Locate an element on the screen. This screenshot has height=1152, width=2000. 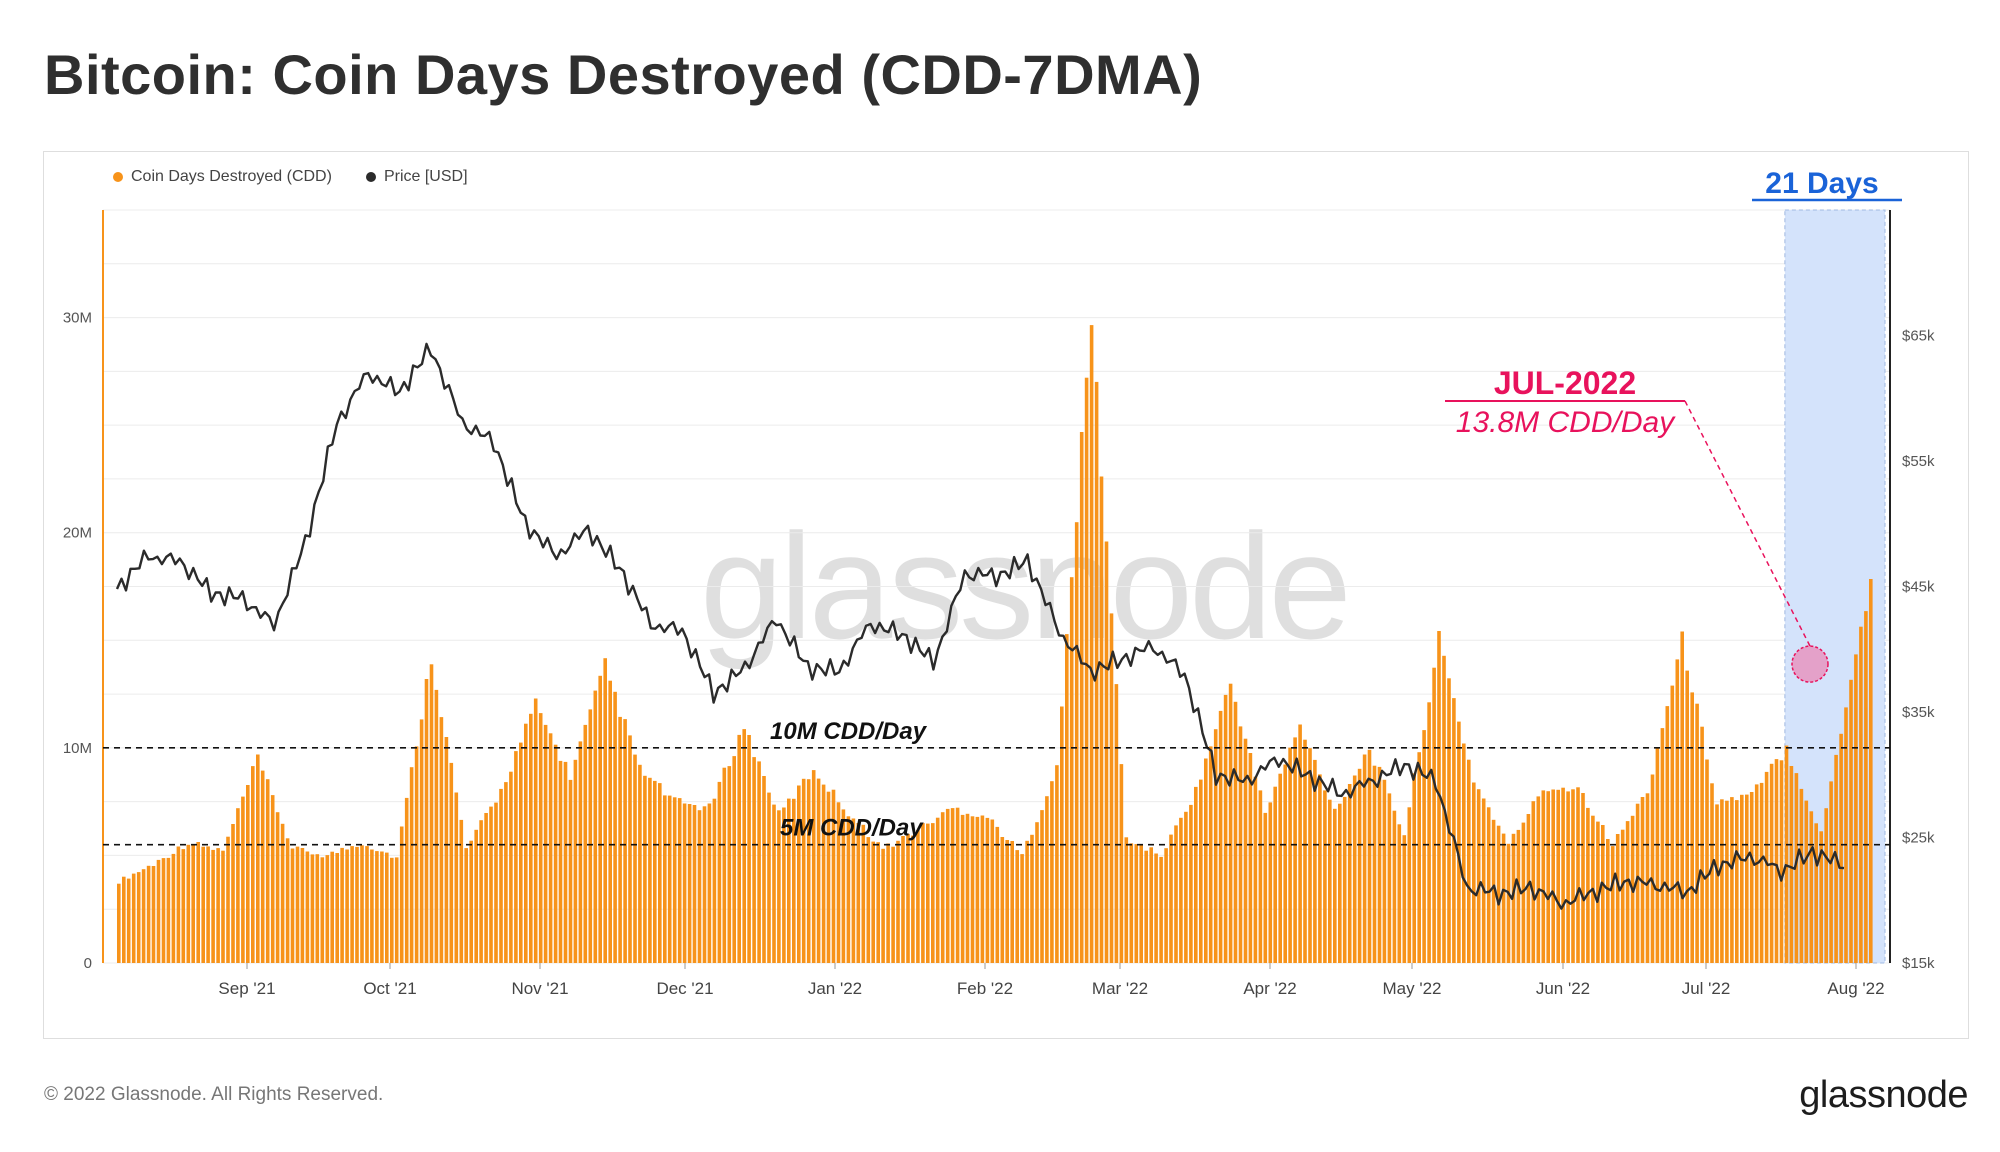
x-tick-label: Aug '22 is located at coordinates (1855, 988).